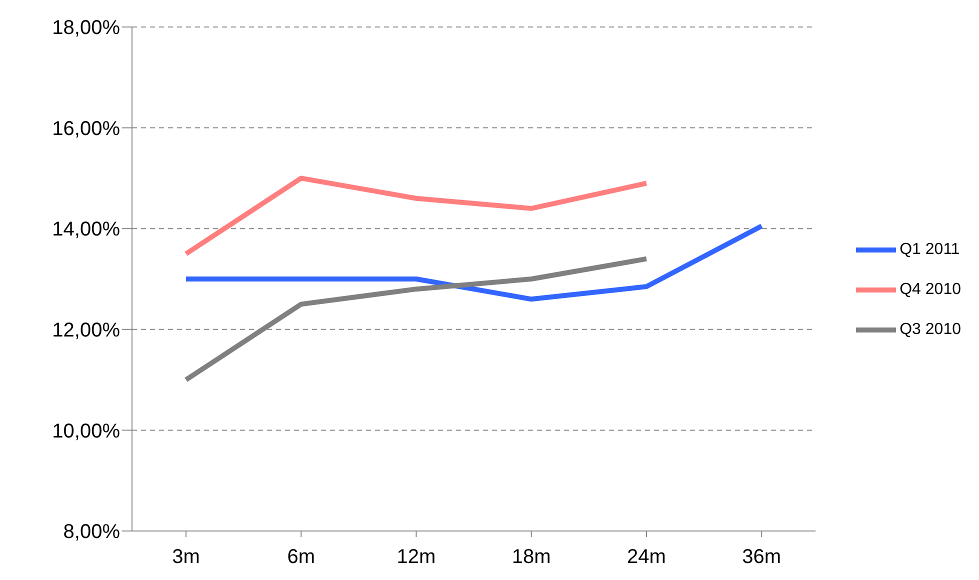 This screenshot has height=580, width=979. Describe the element at coordinates (86, 28) in the screenshot. I see `y-tick-label: 18,00%` at that location.